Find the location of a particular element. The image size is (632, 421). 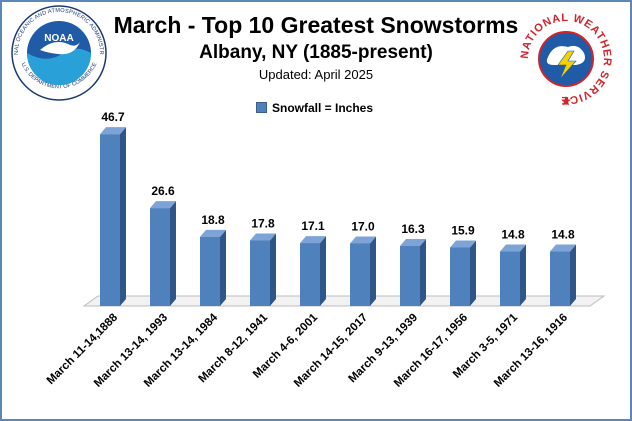

data-label: 15.9 is located at coordinates (463, 230).